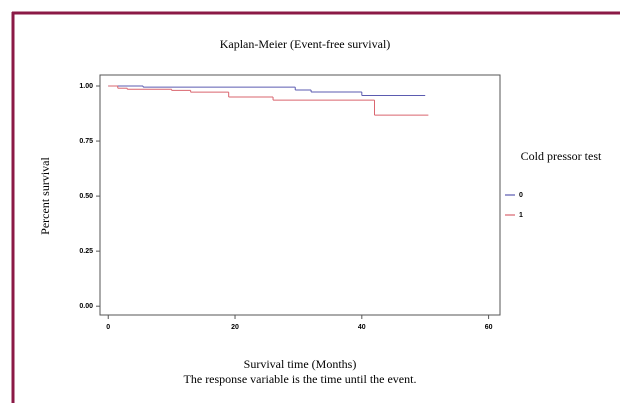 This screenshot has height=403, width=620. What do you see at coordinates (362, 327) in the screenshot?
I see `x-tick-label: 40` at bounding box center [362, 327].